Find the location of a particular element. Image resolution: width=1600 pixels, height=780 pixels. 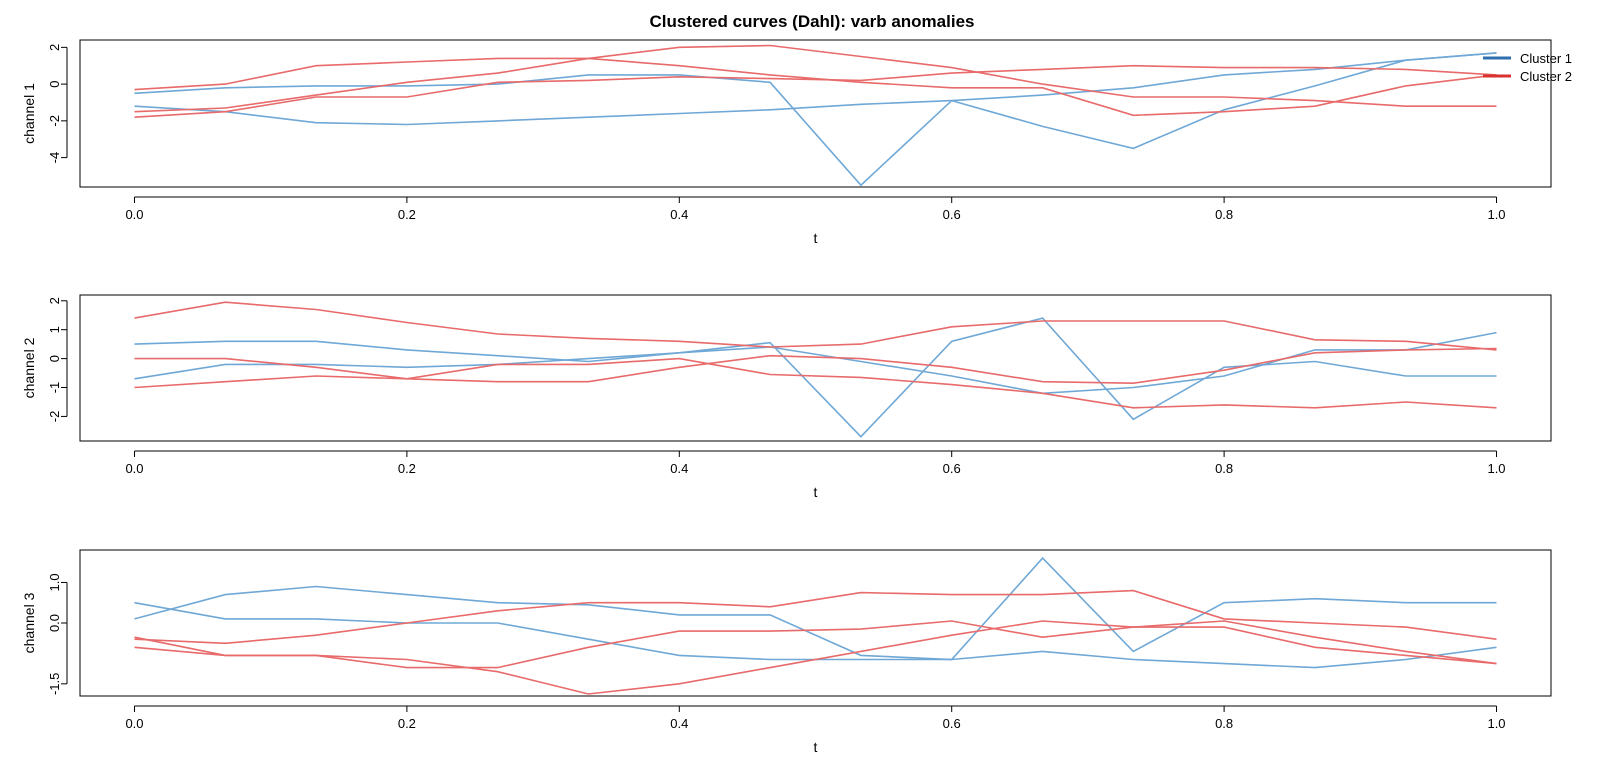

legend-label-cluster-2: Cluster 2 is located at coordinates (1546, 76).